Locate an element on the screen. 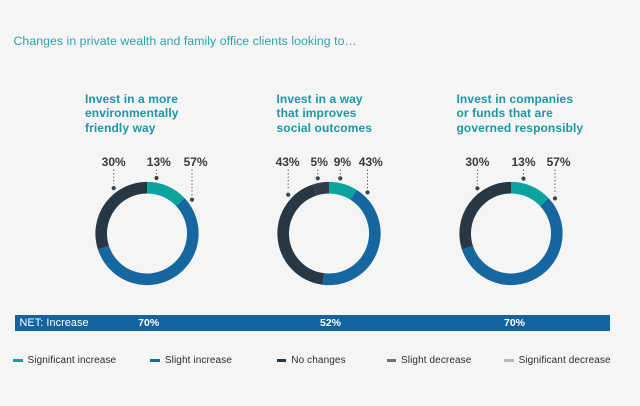 The width and height of the screenshot is (640, 406). donut-heading-line: Invest in a more is located at coordinates (131, 98).